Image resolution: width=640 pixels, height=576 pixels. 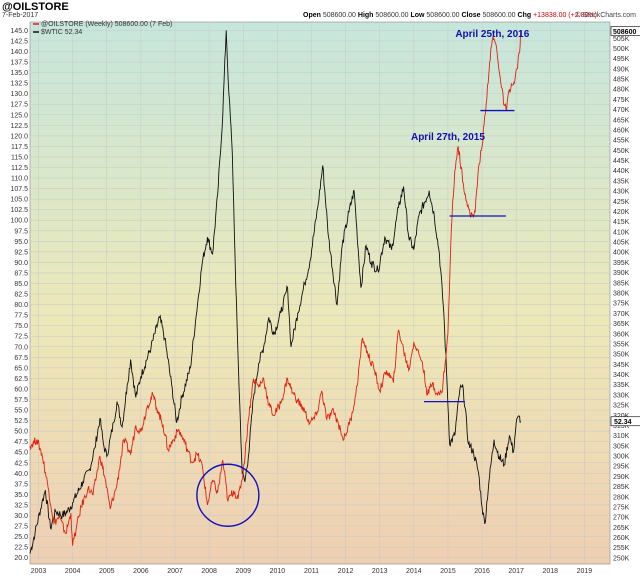 I want to click on left-tick-label: 115.0, so click(x=19, y=157).